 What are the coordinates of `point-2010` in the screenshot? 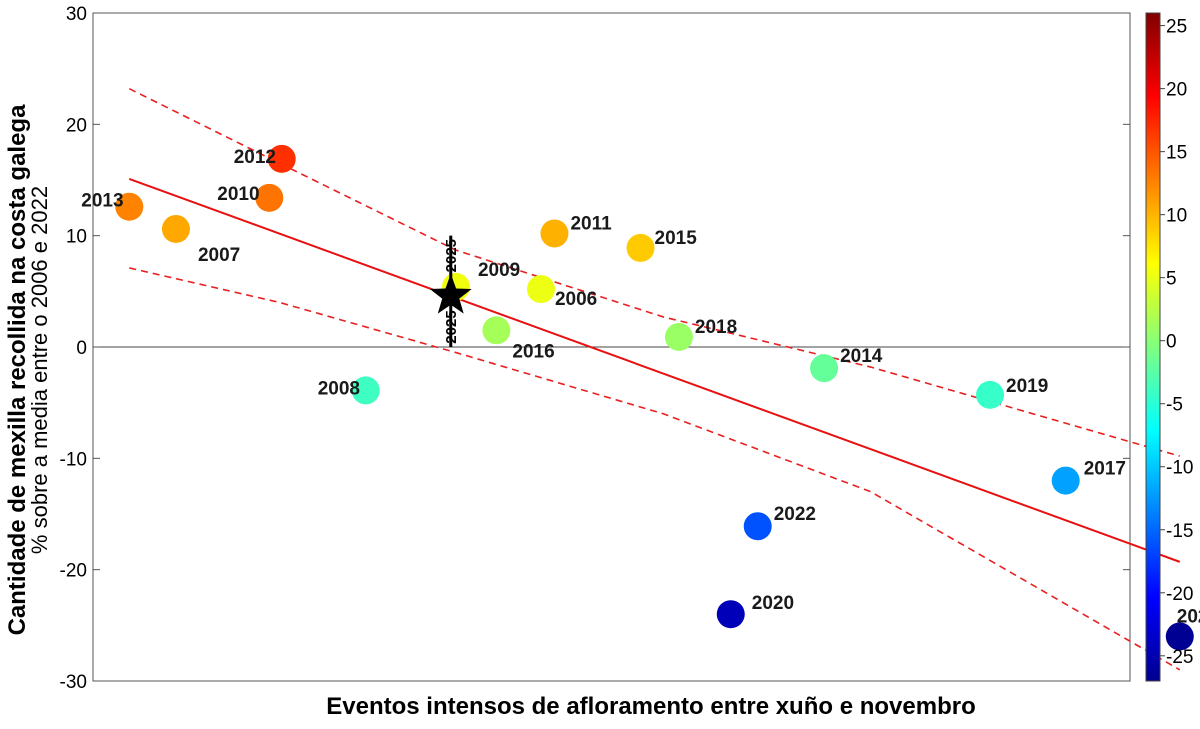 It's located at (269, 197).